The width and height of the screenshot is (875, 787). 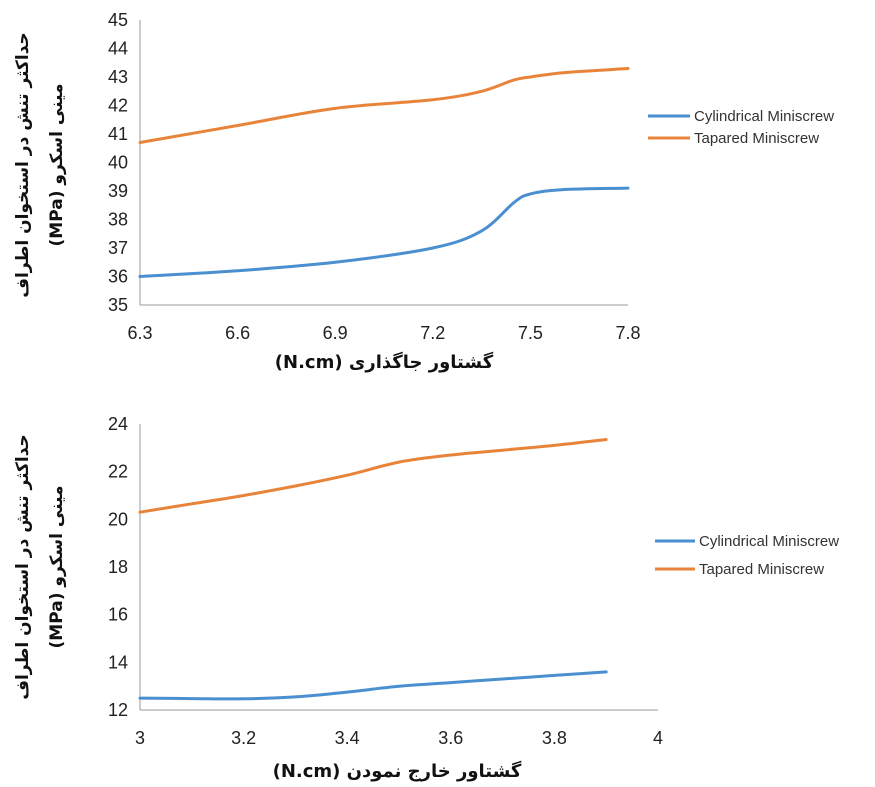 I want to click on chart-2-y-tick-label: 14, so click(x=118, y=662).